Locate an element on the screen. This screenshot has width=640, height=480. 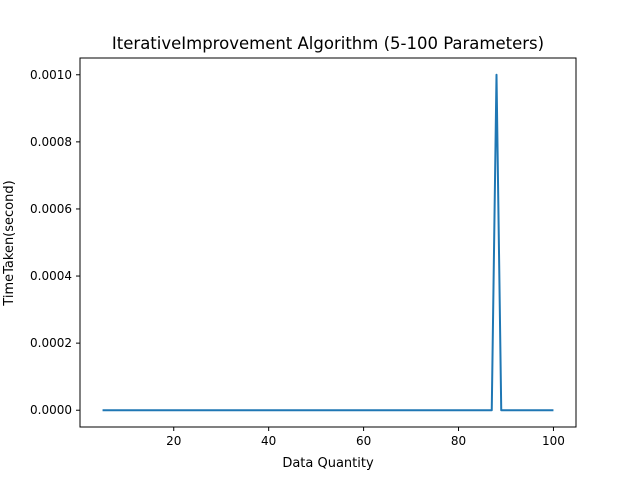
x-tick-label: 40 is located at coordinates (268, 441).